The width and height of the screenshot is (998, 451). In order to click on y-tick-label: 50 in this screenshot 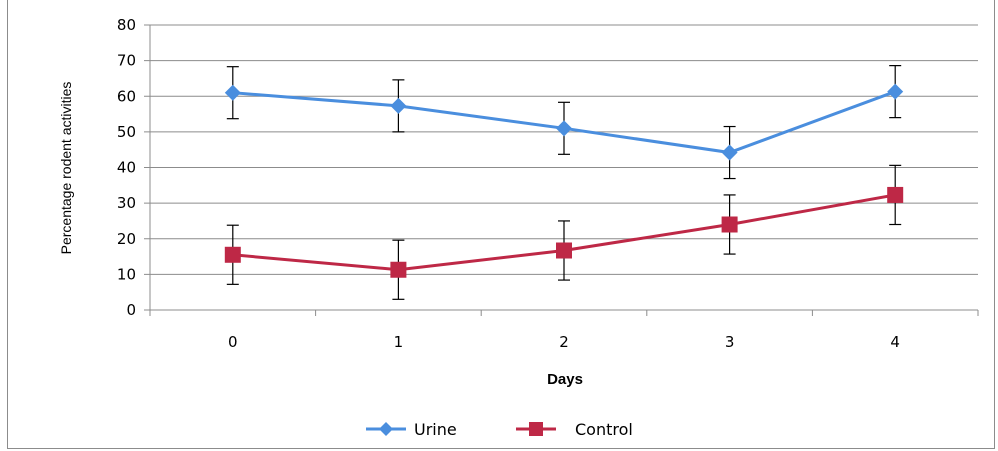, I will do `click(126, 132)`.